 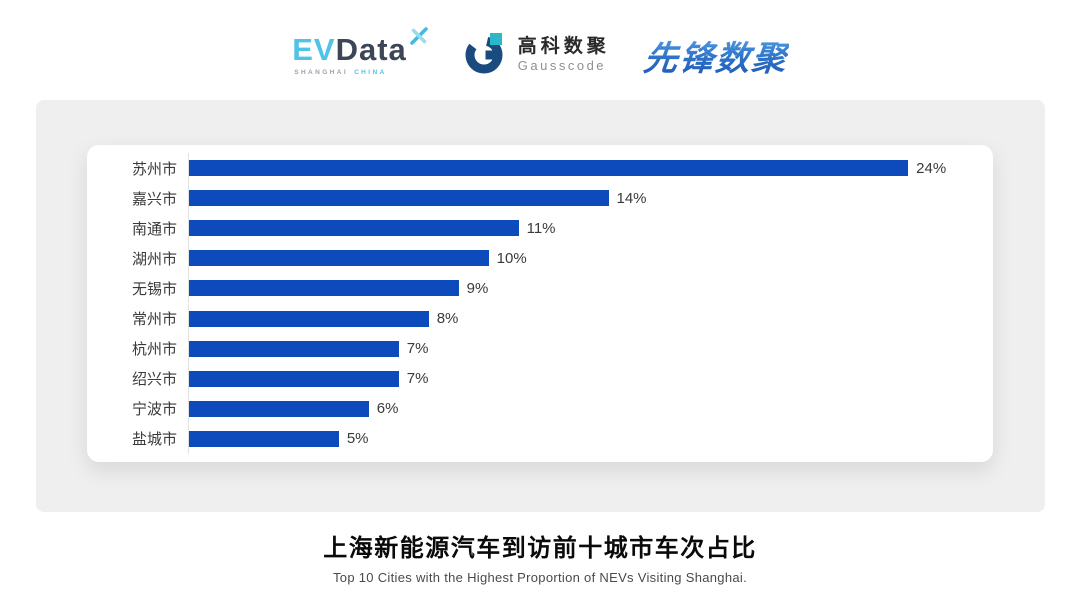 I want to click on bar-track: 24%, so click(x=578, y=168).